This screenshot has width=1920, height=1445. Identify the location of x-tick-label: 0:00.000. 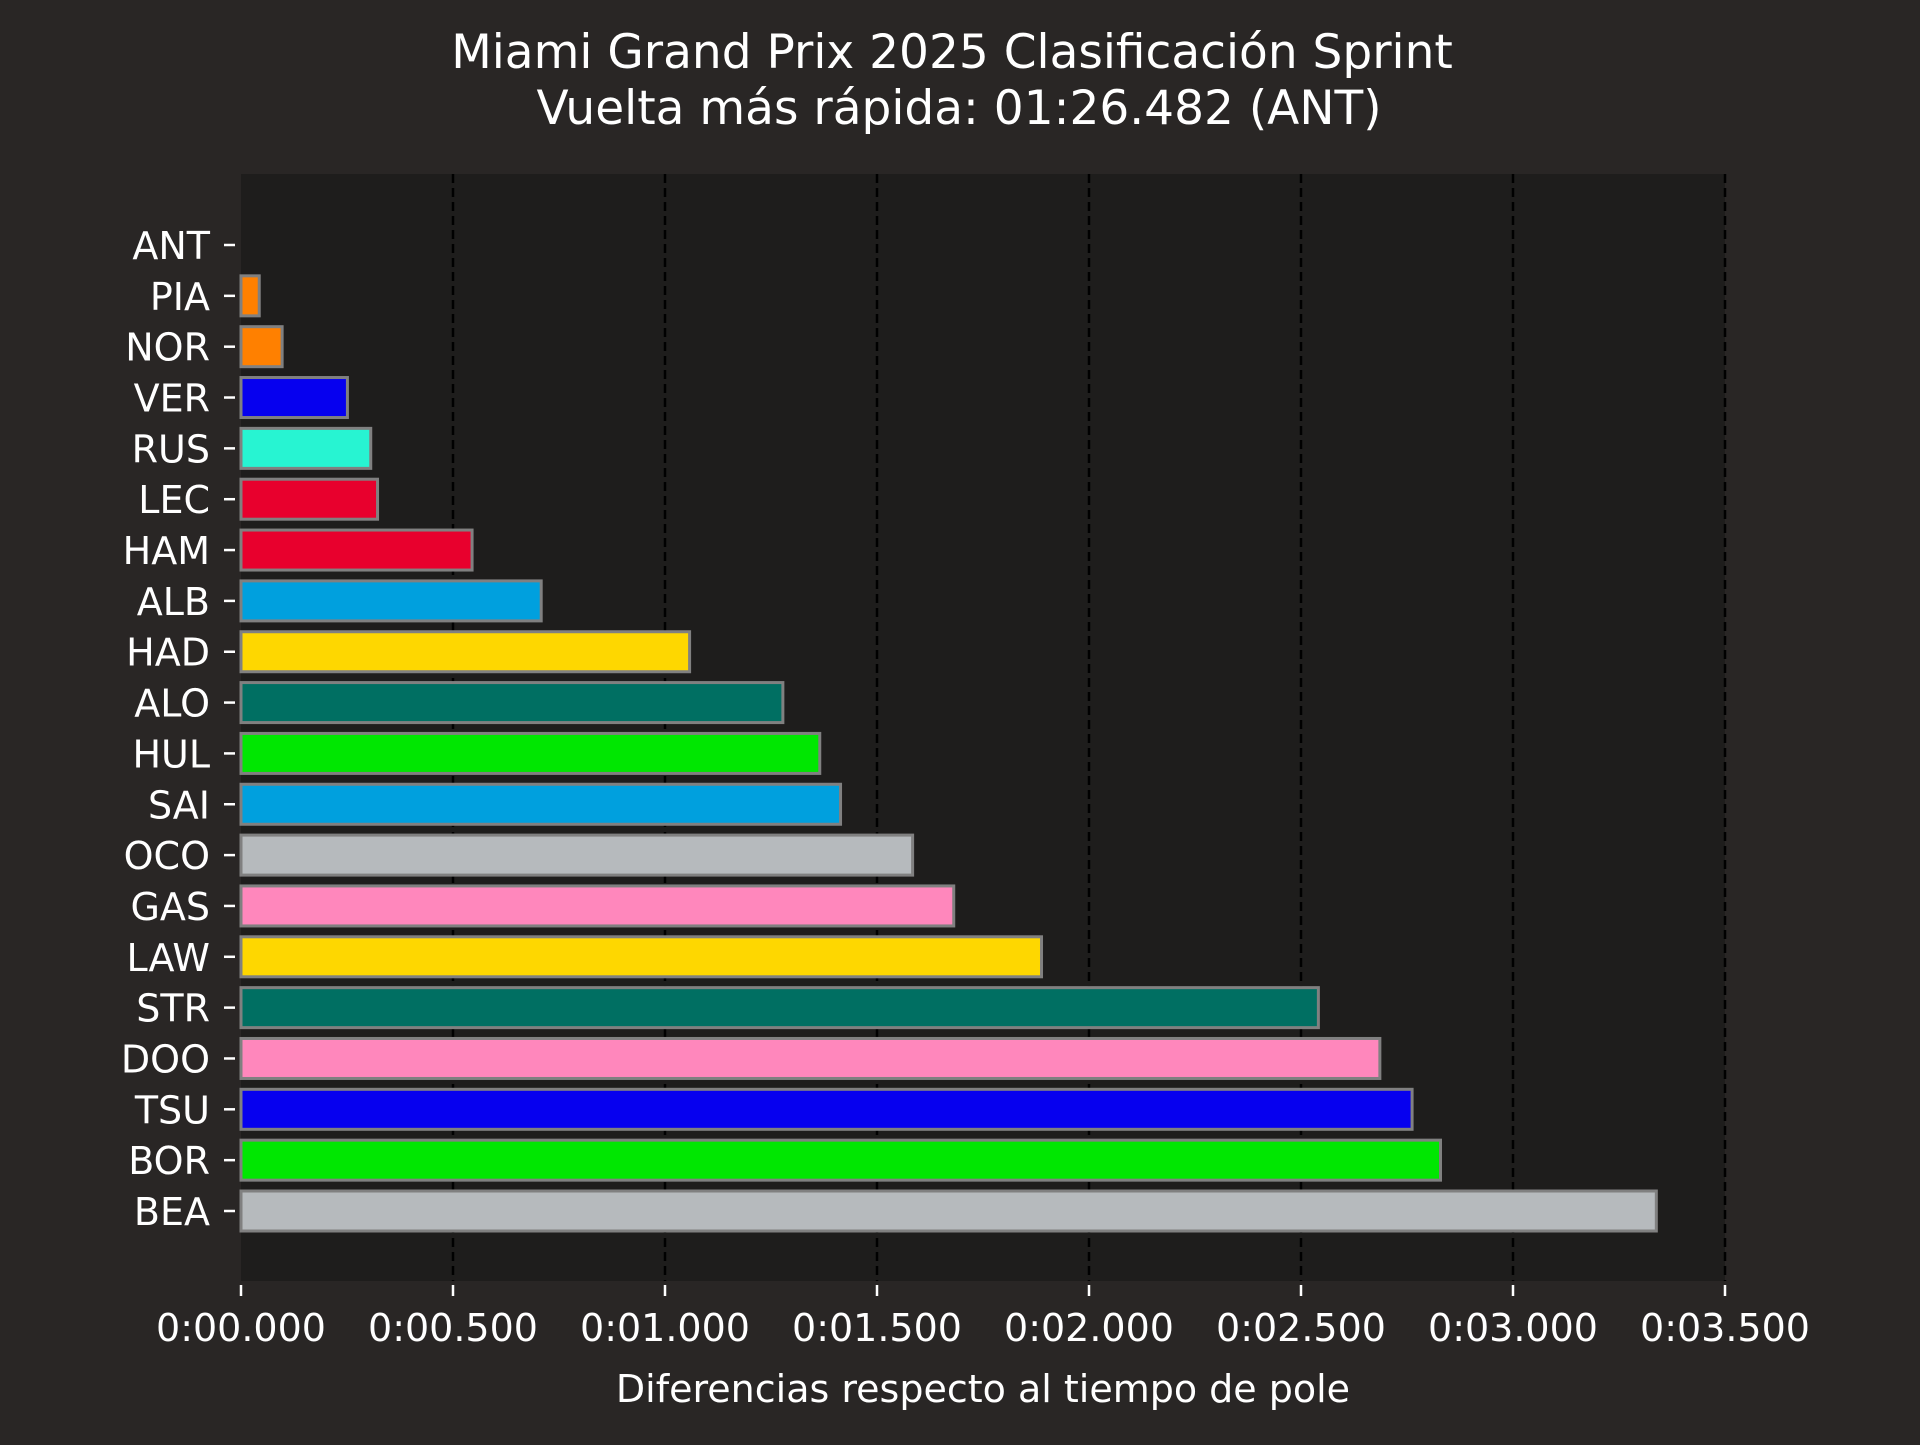
(241, 1328).